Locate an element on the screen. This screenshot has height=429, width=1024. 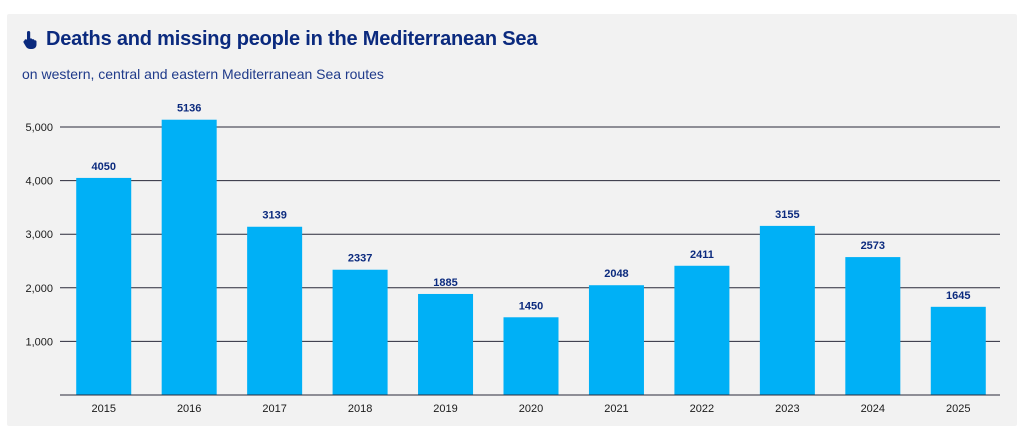
x-tick-label-2015: 2015 is located at coordinates (103, 409).